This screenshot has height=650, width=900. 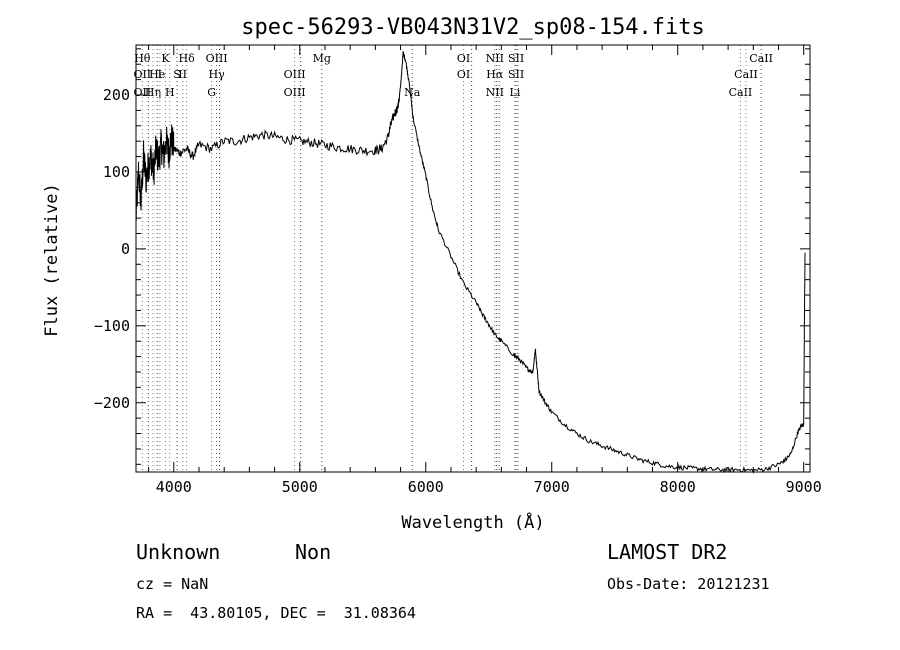 What do you see at coordinates (182, 74) in the screenshot?
I see `line-label: II` at bounding box center [182, 74].